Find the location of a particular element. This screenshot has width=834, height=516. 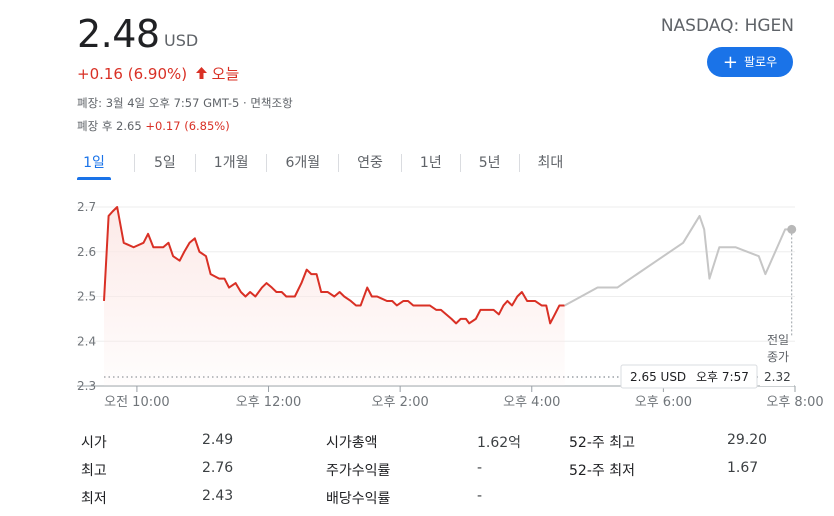

close-info: 폐장: 3월 4일 오후 7:57 GMT-5 · 면책조항 is located at coordinates (185, 103).